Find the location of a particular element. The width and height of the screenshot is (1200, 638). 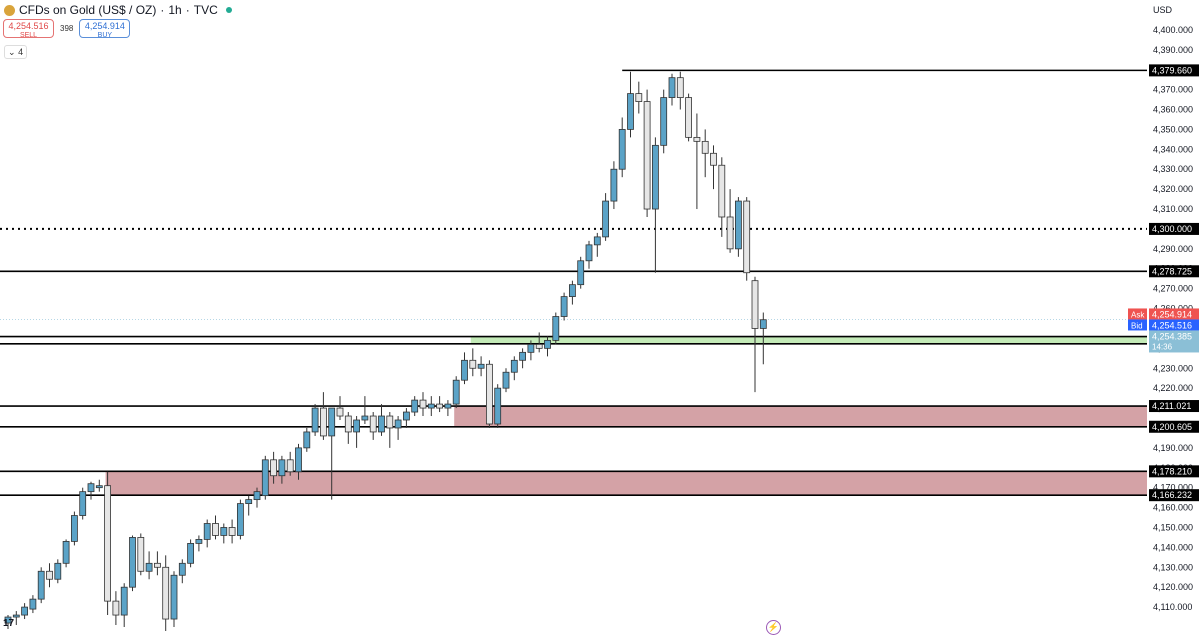

source-label: TVC is located at coordinates (205, 10).